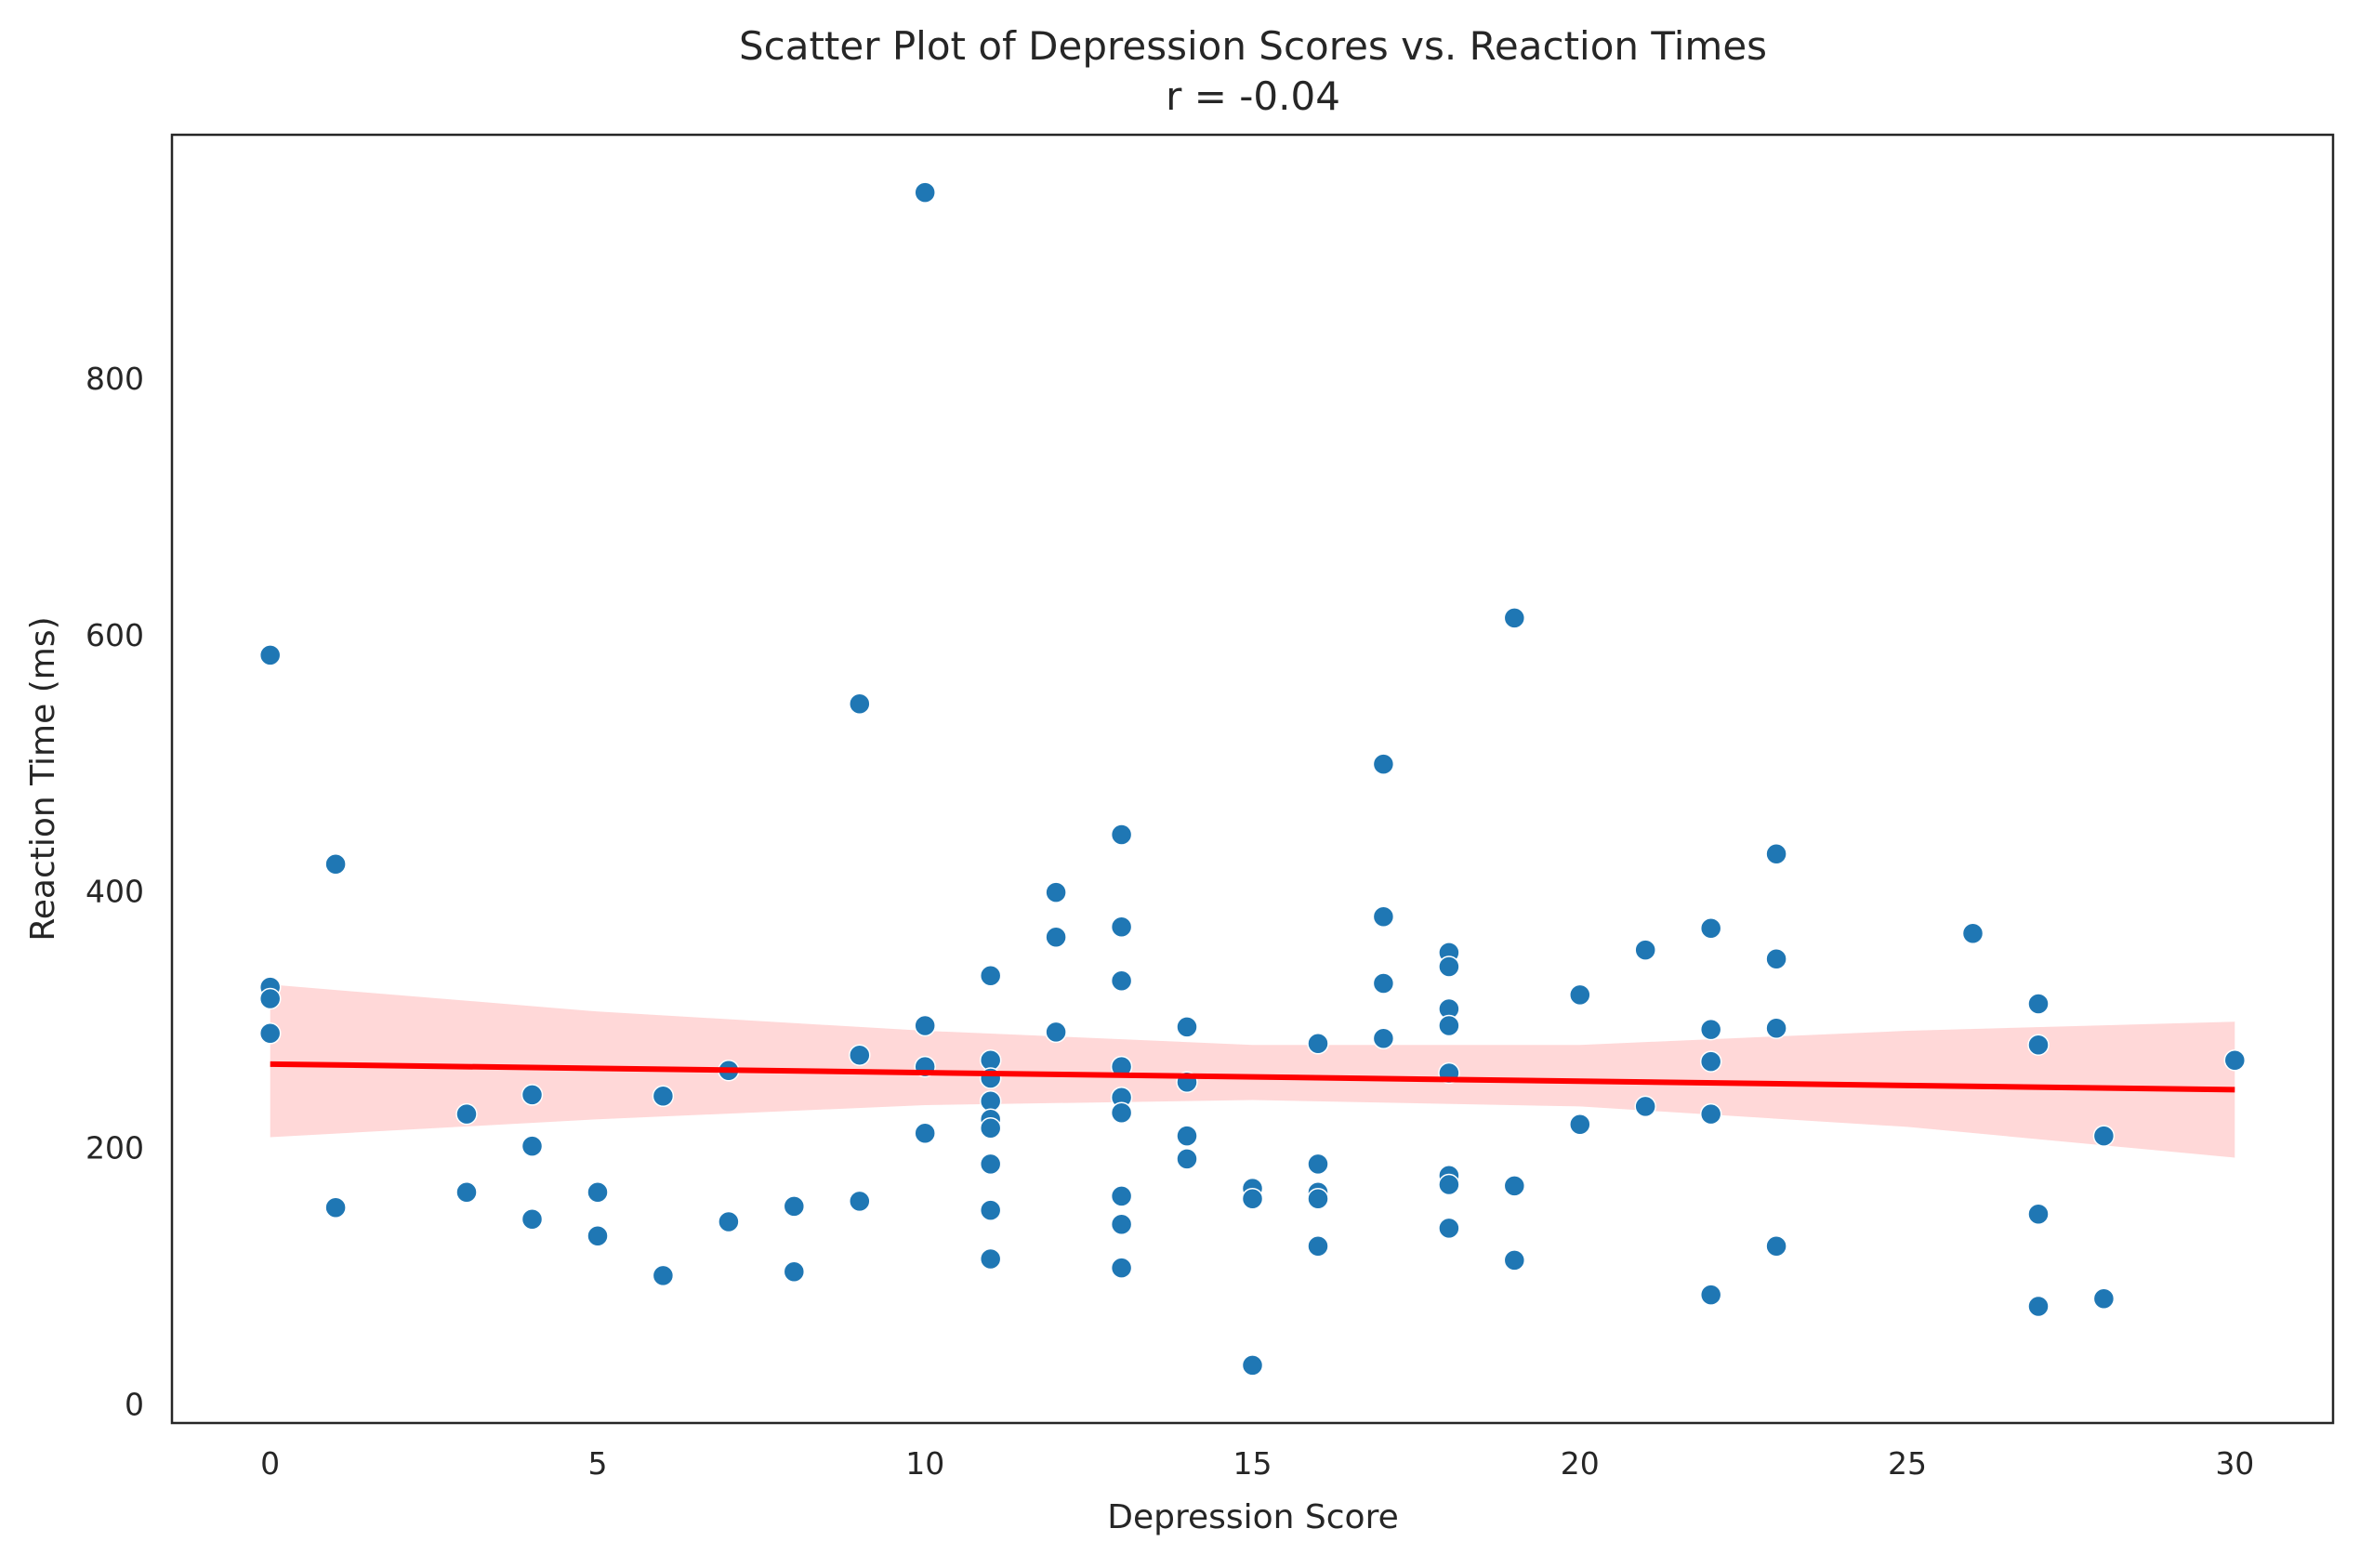  What do you see at coordinates (1907, 1464) in the screenshot?
I see `x-tick-label: 25` at bounding box center [1907, 1464].